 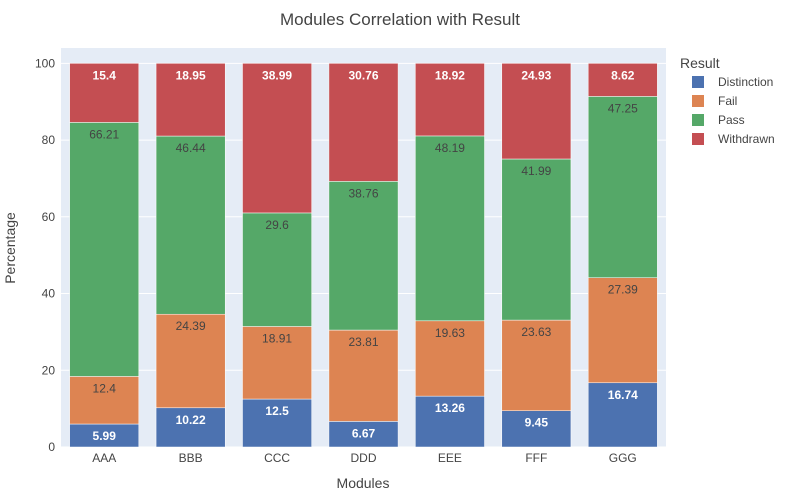 What do you see at coordinates (536, 171) in the screenshot?
I see `data-label: 41.99` at bounding box center [536, 171].